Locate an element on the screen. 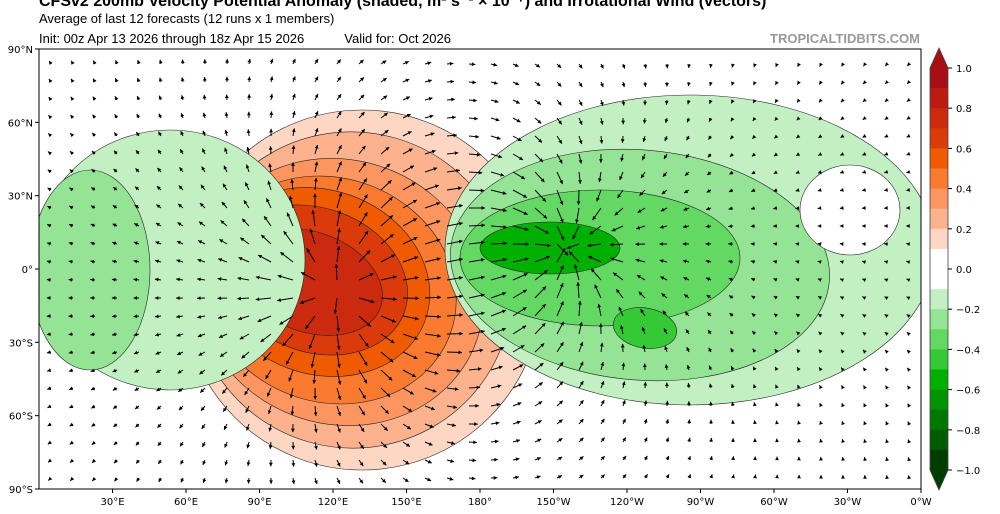 This screenshot has height=514, width=1000. contour-fill is located at coordinates (550, 248).